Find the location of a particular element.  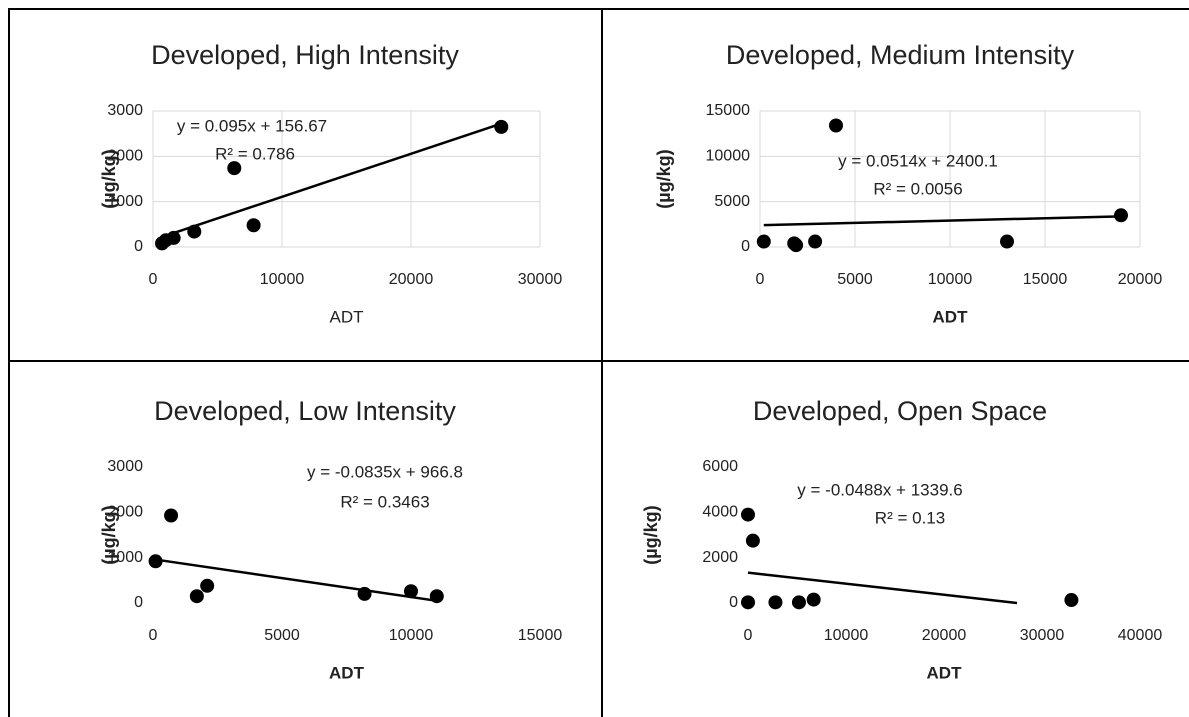

trend-r2: R² = 0.0056 is located at coordinates (917, 188).